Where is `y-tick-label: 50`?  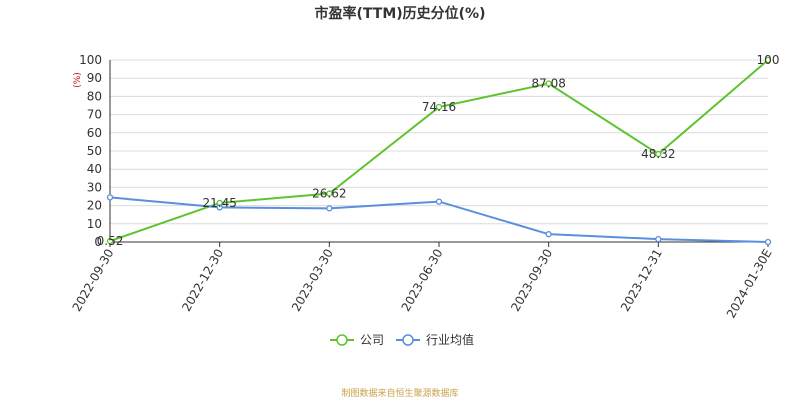 y-tick-label: 50 is located at coordinates (94, 151).